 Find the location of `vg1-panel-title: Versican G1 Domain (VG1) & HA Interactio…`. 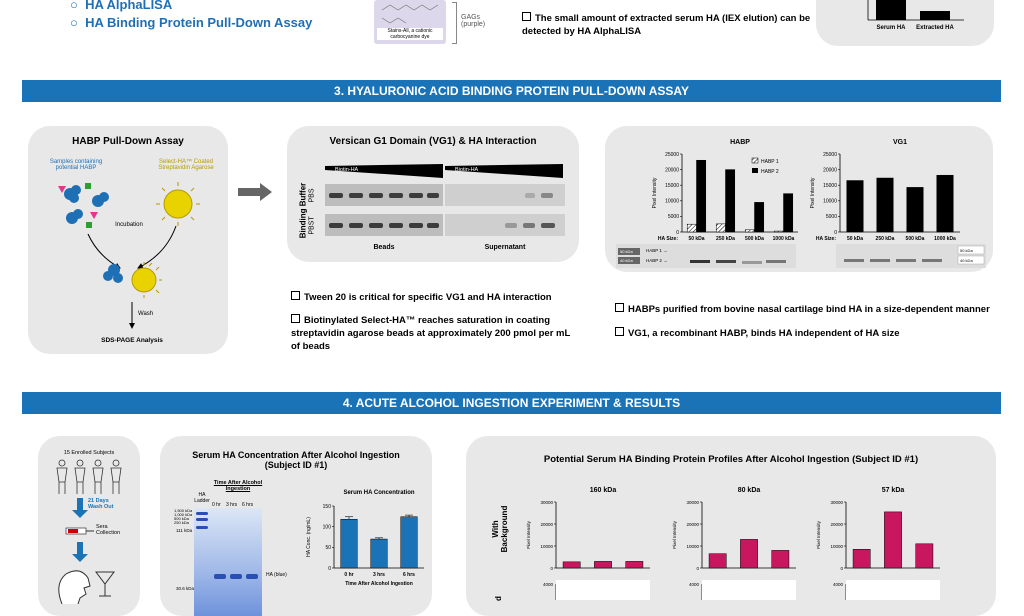

vg1-panel-title: Versican G1 Domain (VG1) & HA Interactio… is located at coordinates (433, 141).